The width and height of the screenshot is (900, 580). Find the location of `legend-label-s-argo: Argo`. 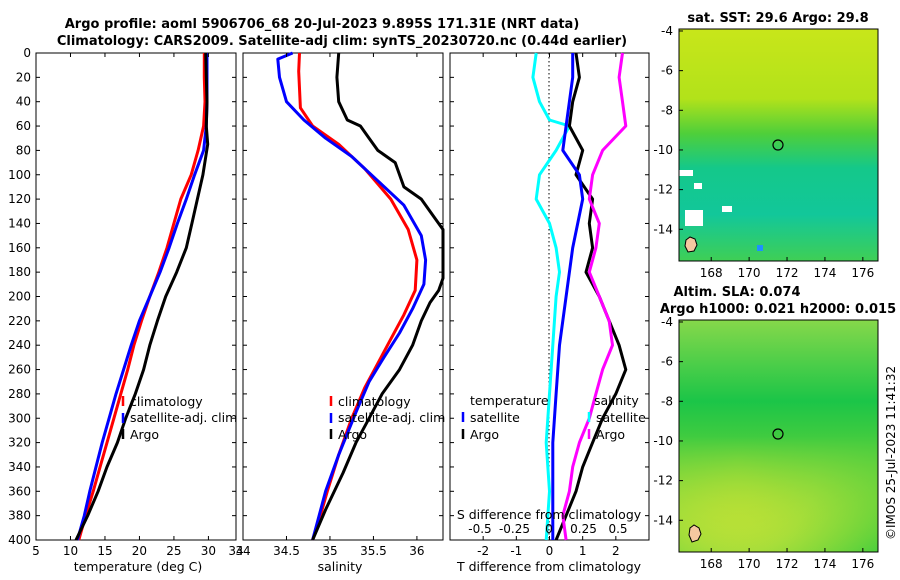

legend-label-s-argo: Argo is located at coordinates (610, 434).